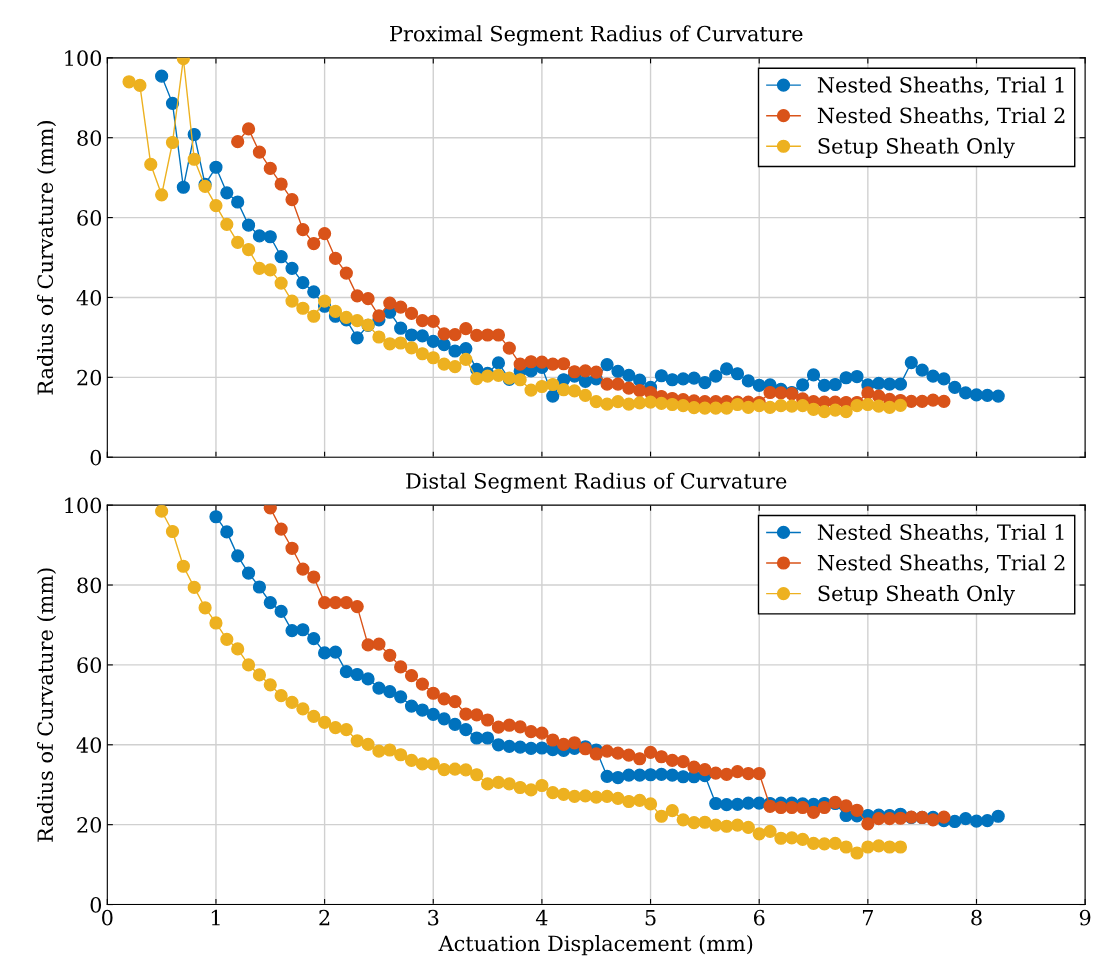 This screenshot has width=1095, height=980. What do you see at coordinates (541, 917) in the screenshot?
I see `x-tick-label: 4` at bounding box center [541, 917].